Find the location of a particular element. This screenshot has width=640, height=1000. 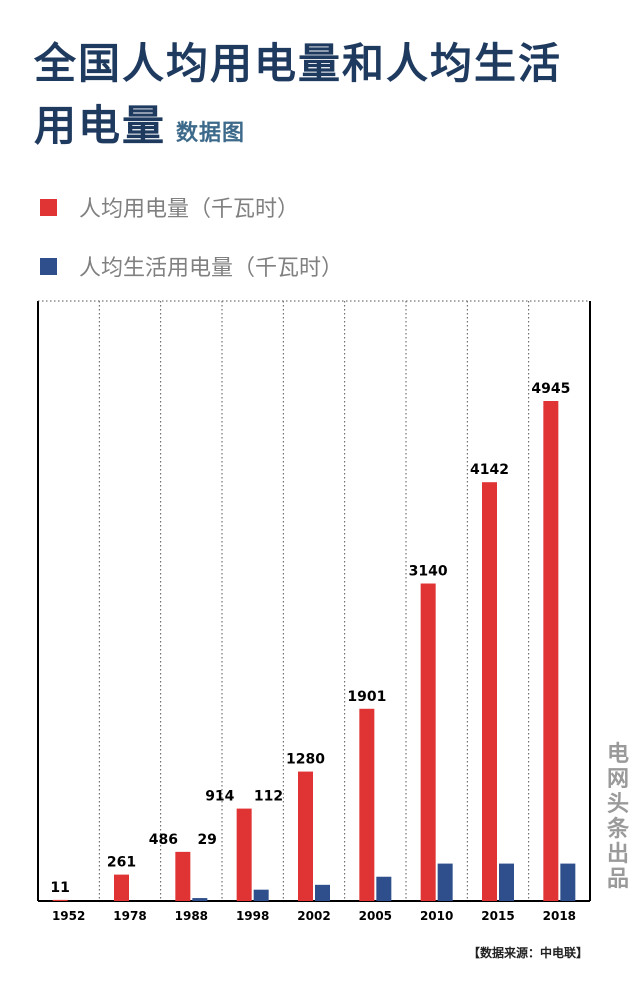

data-label: 1901 is located at coordinates (366, 697).